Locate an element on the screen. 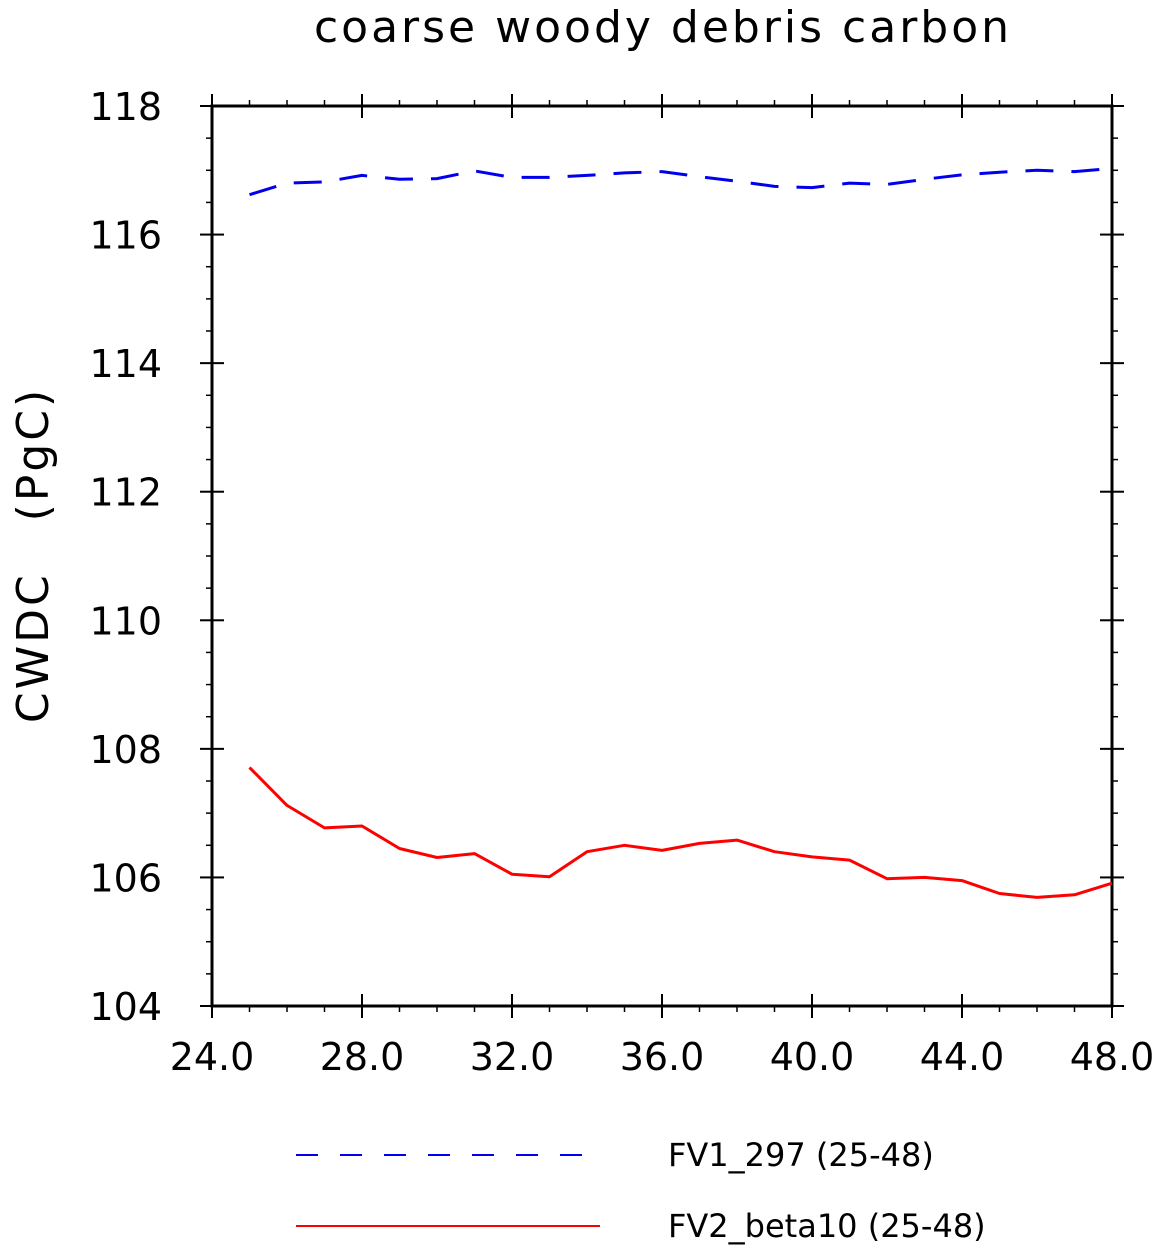 The height and width of the screenshot is (1248, 1160). x-tick-label: 44.0 is located at coordinates (962, 1057).